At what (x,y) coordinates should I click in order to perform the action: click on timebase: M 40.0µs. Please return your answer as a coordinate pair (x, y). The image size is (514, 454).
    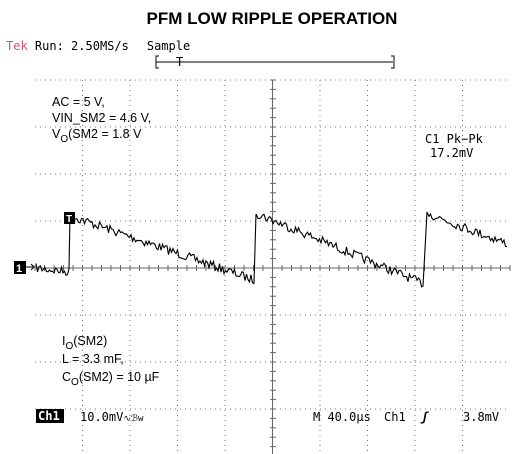
    Looking at the image, I should click on (342, 417).